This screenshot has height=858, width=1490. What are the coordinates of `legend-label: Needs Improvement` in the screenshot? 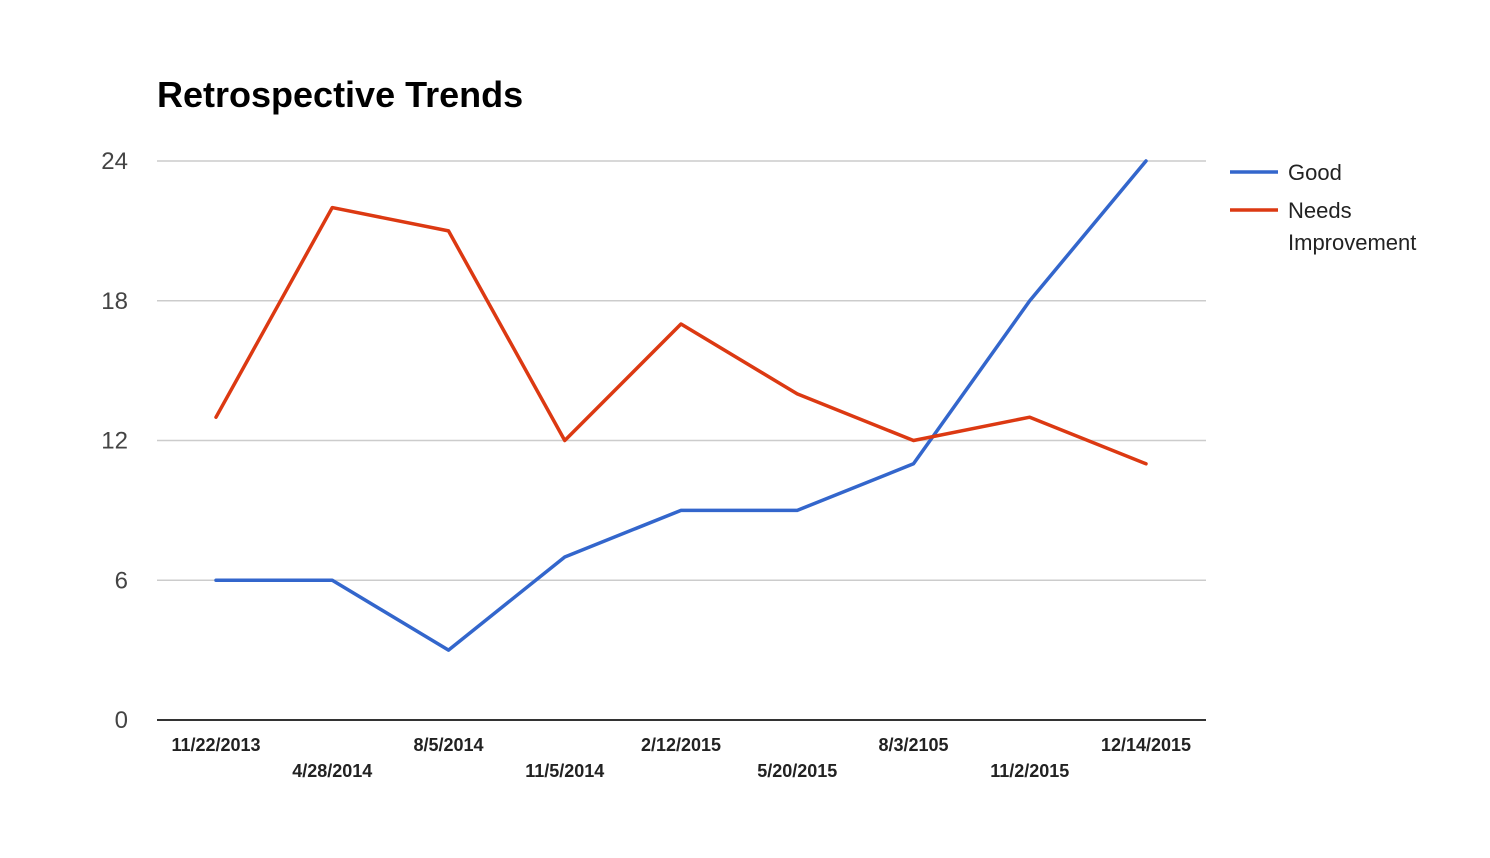 It's located at (1352, 226).